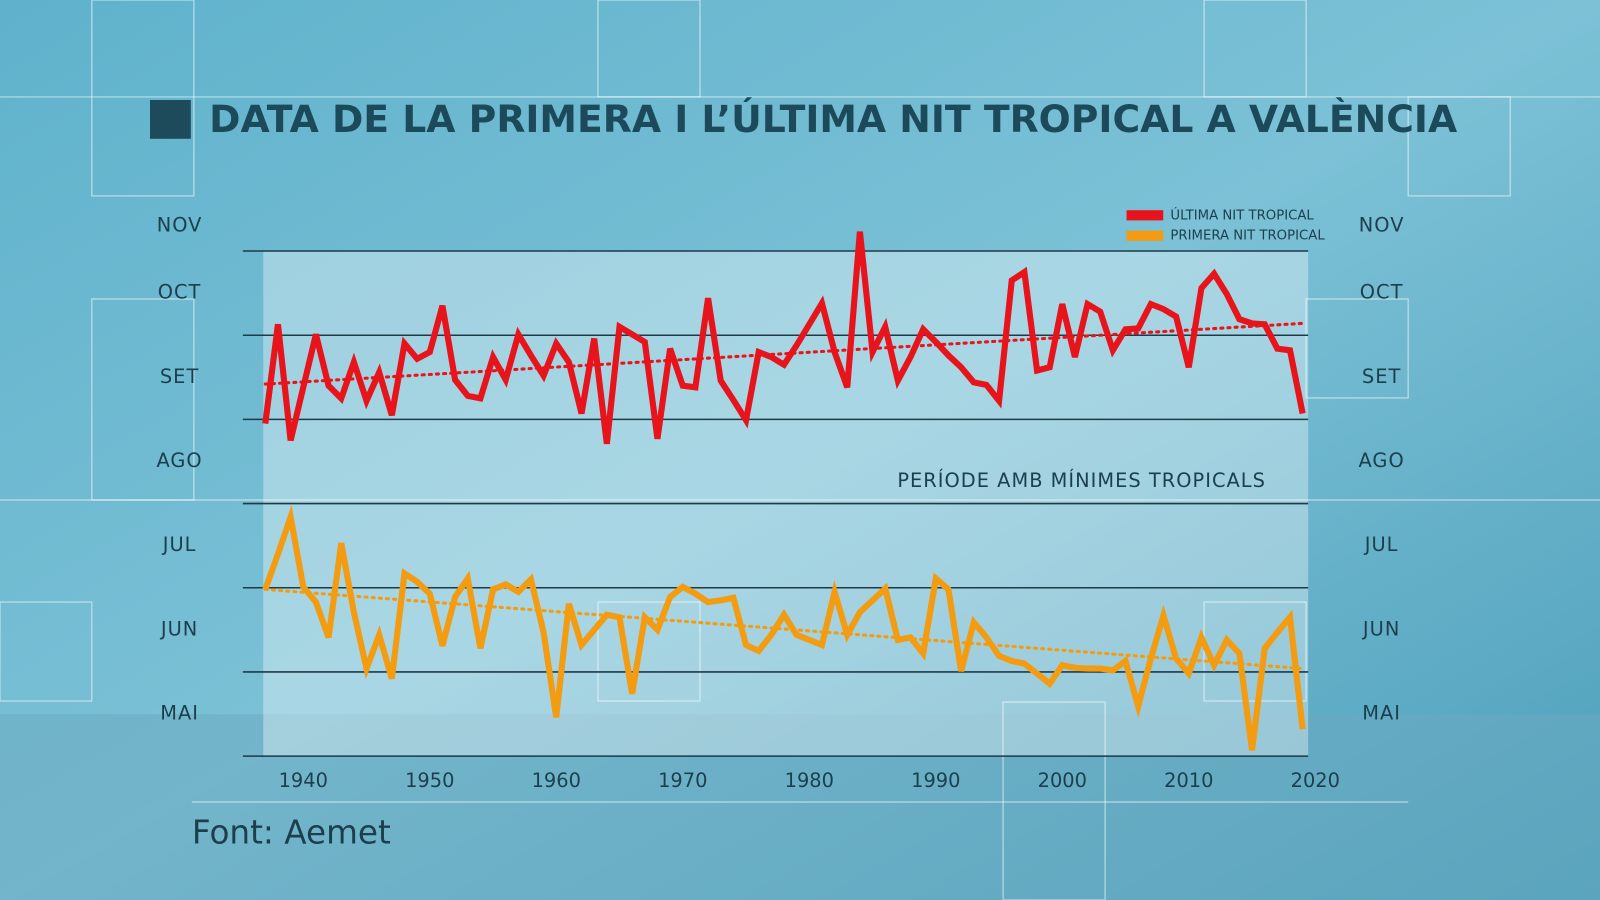  What do you see at coordinates (1225, 224) in the screenshot?
I see `legend: ÚLTIMA NIT TROPICAL PRIMERA NIT TROPICAL` at bounding box center [1225, 224].